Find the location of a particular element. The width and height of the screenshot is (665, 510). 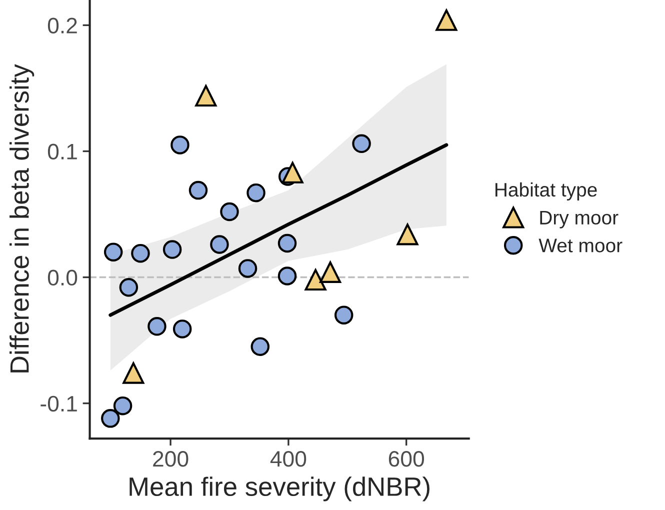

y-tick-label: 0.0 is located at coordinates (63, 278).